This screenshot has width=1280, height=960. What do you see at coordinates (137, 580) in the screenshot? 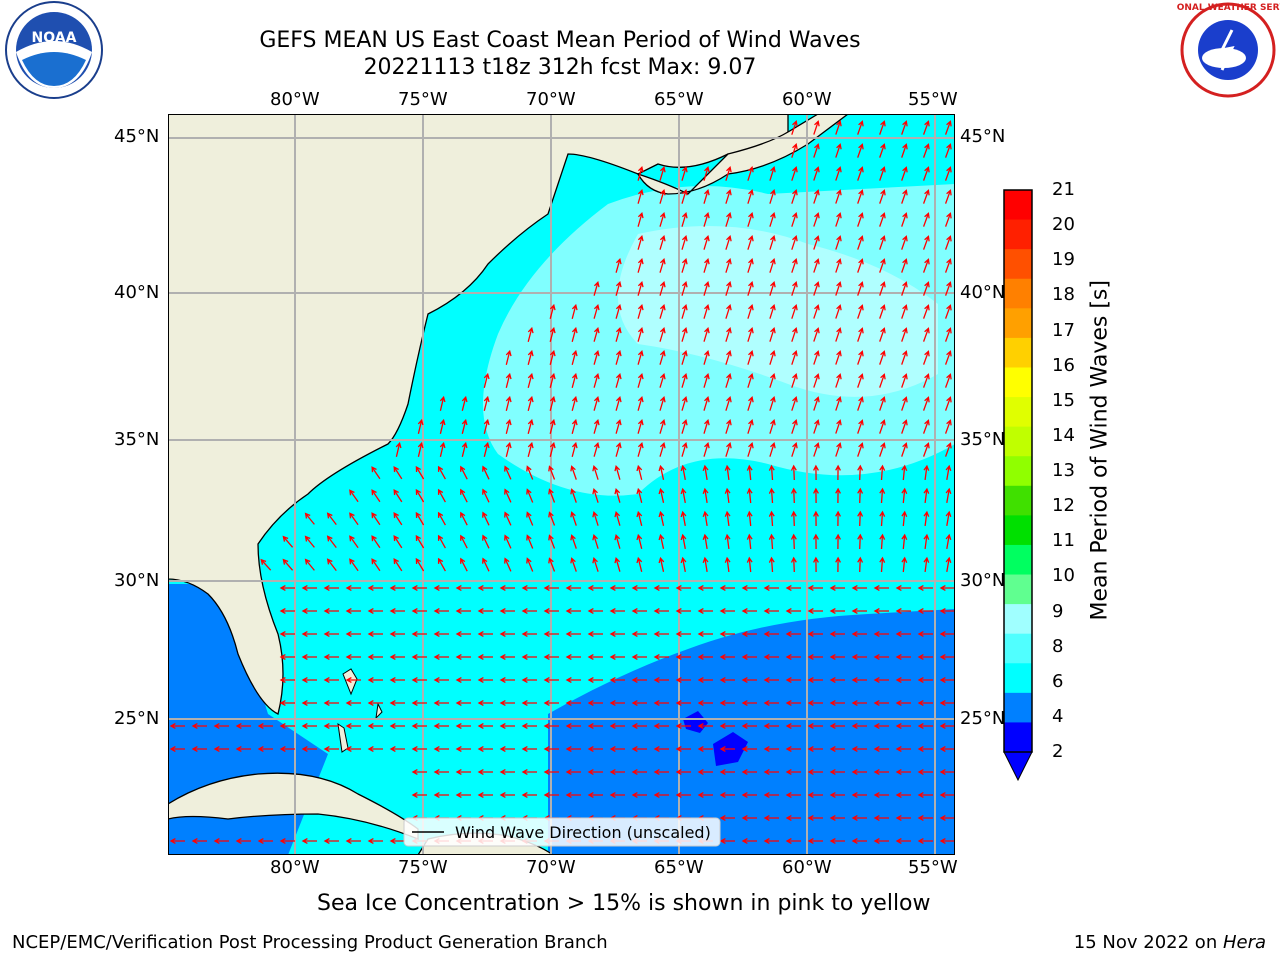
I see `lat-label-left-30: 30°N` at bounding box center [137, 580].